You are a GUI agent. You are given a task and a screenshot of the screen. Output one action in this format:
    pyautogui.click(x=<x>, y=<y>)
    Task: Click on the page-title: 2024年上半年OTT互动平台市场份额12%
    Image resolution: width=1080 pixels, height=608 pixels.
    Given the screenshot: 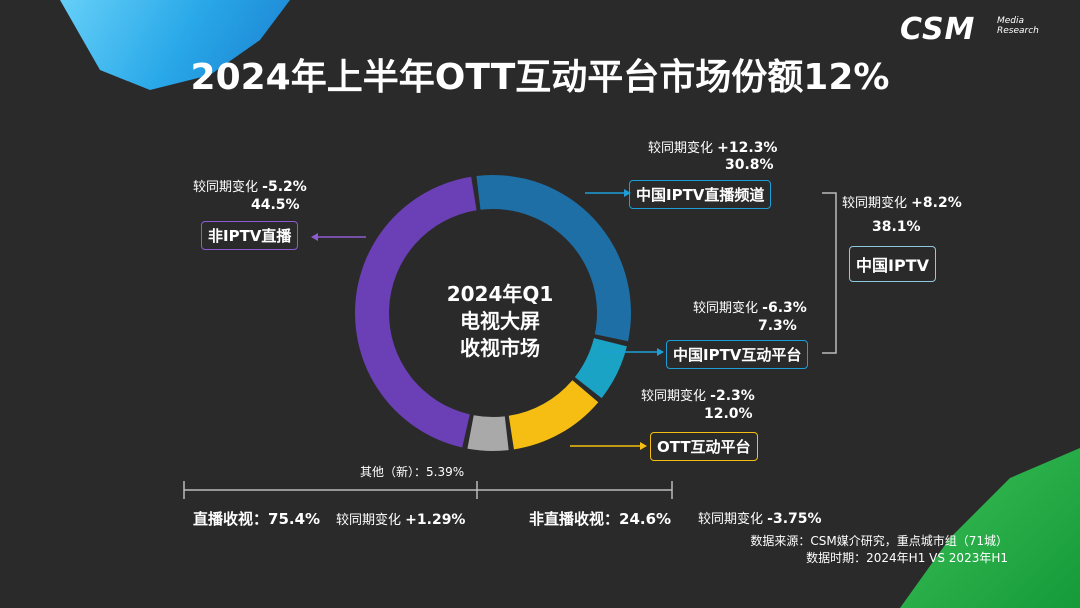 What is the action you would take?
    pyautogui.click(x=540, y=77)
    